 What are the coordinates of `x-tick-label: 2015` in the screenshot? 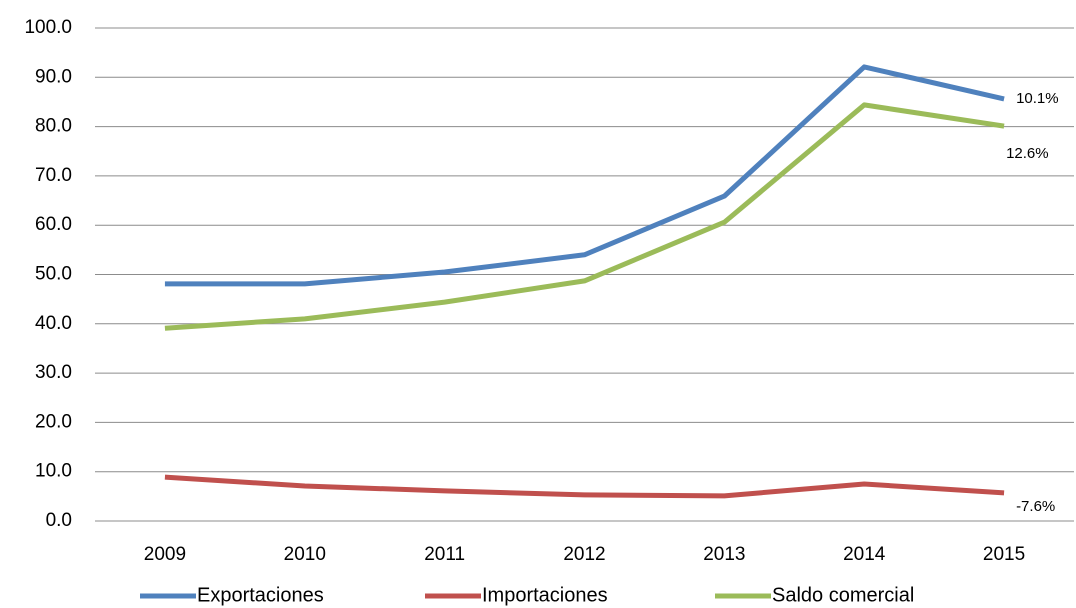 It's located at (1004, 554).